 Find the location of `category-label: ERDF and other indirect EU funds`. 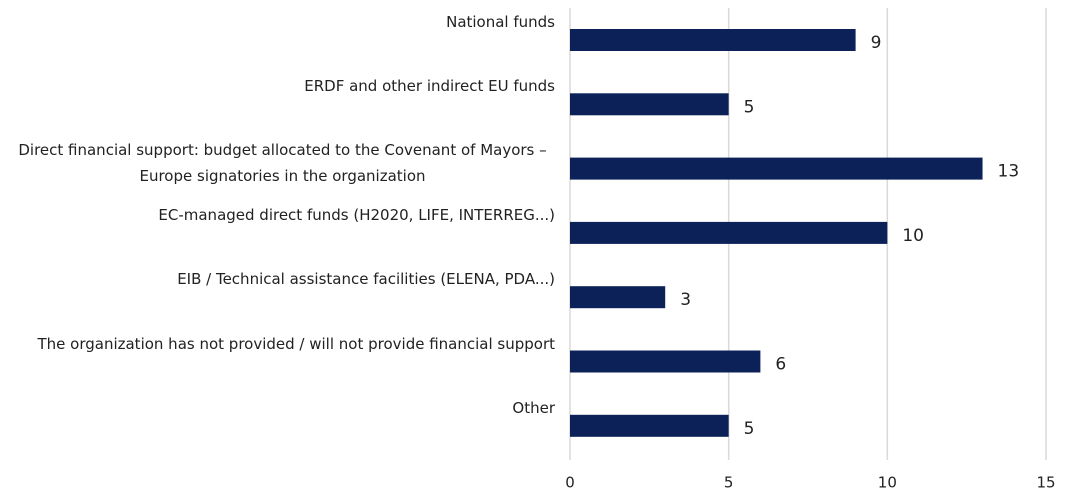

category-label: ERDF and other indirect EU funds is located at coordinates (282, 86).